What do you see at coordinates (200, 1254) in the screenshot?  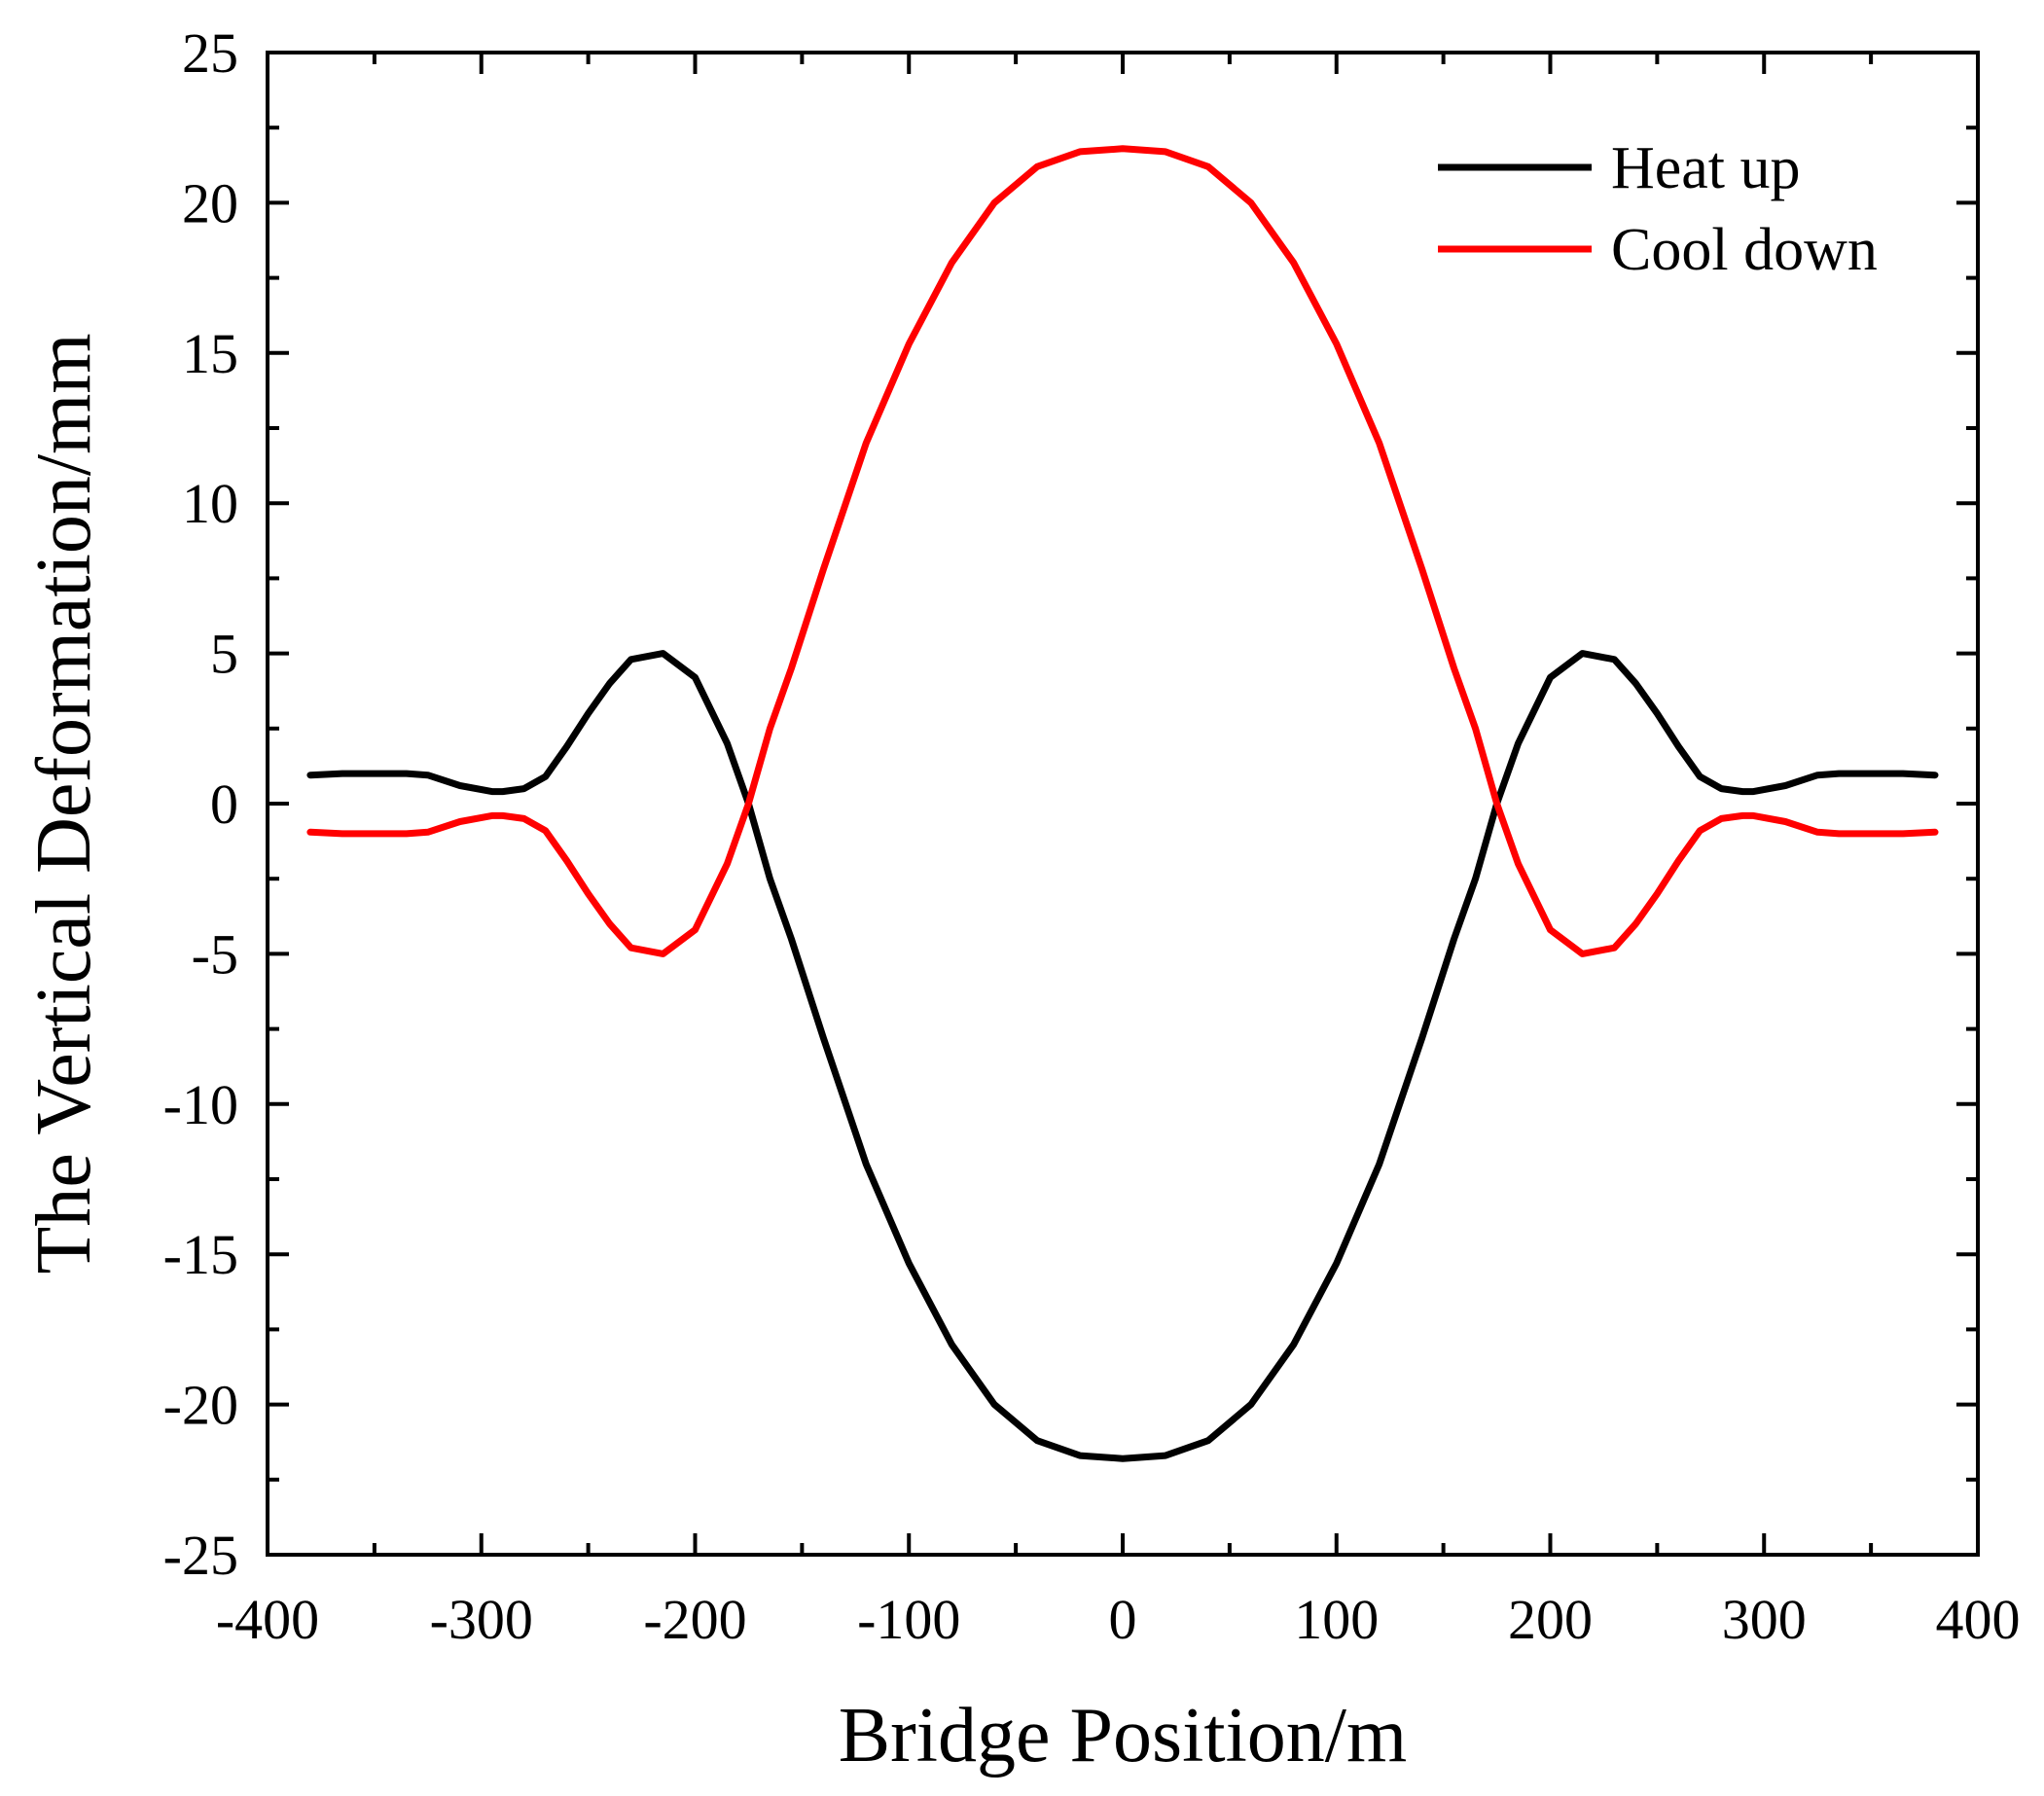 I see `y-tick-label: -15` at bounding box center [200, 1254].